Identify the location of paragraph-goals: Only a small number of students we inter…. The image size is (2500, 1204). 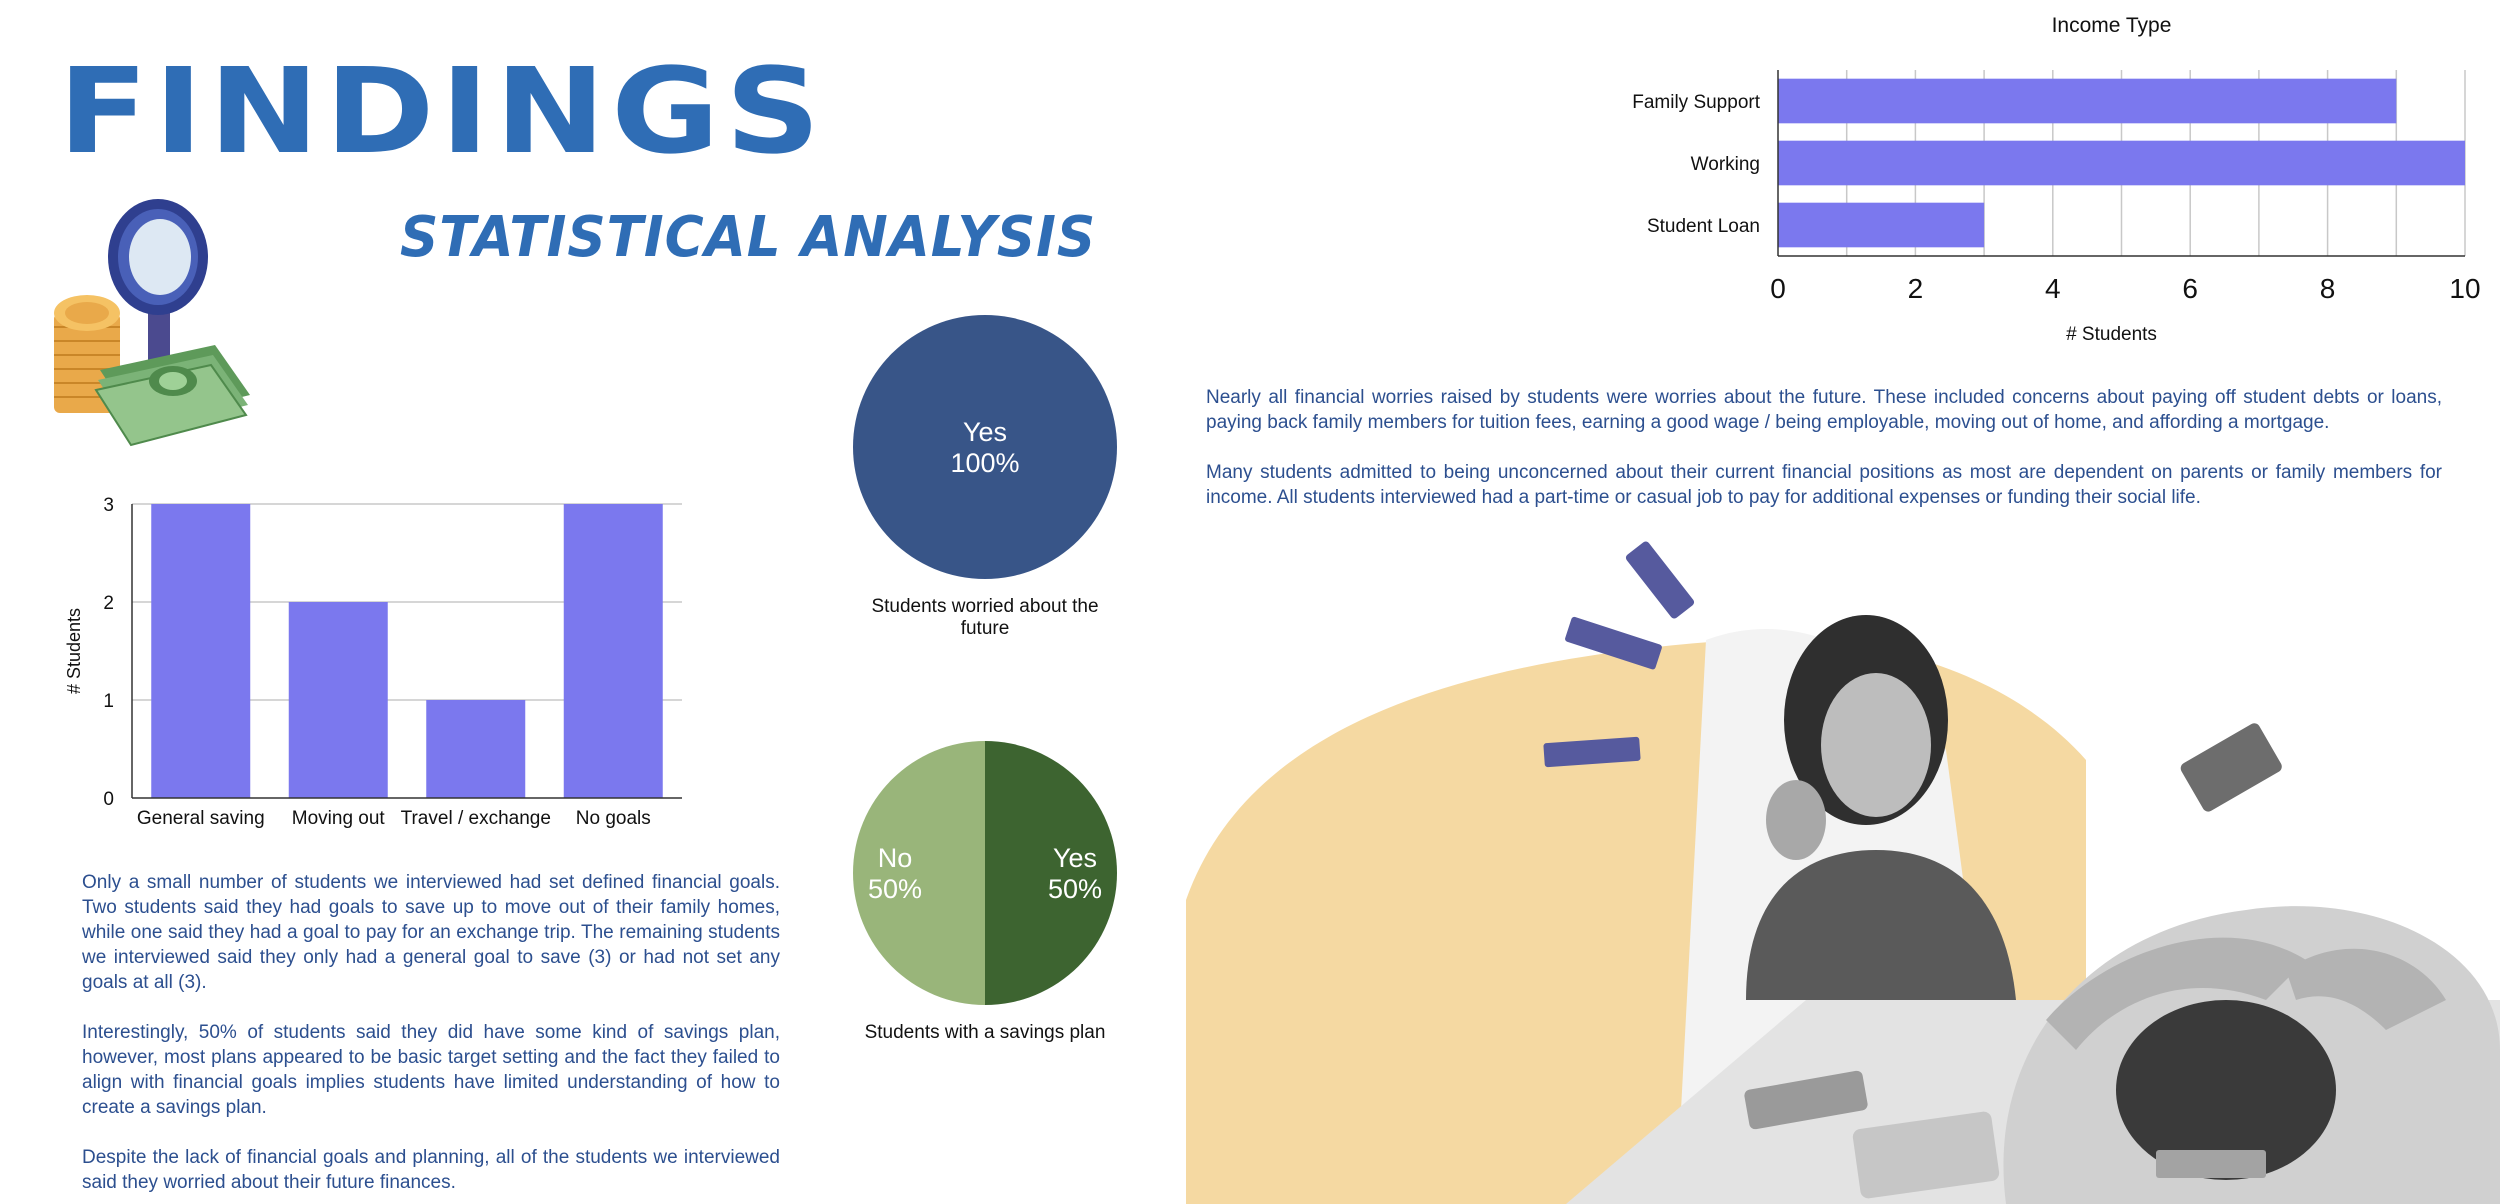
(431, 932).